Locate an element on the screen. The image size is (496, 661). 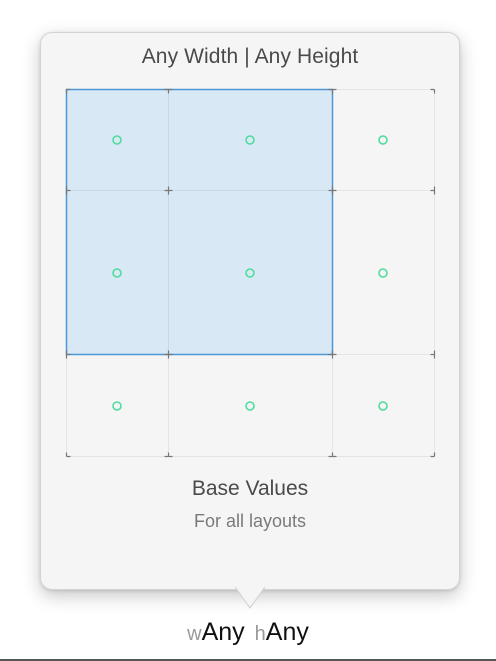
popover-title: Any Width | Any Height is located at coordinates (250, 56).